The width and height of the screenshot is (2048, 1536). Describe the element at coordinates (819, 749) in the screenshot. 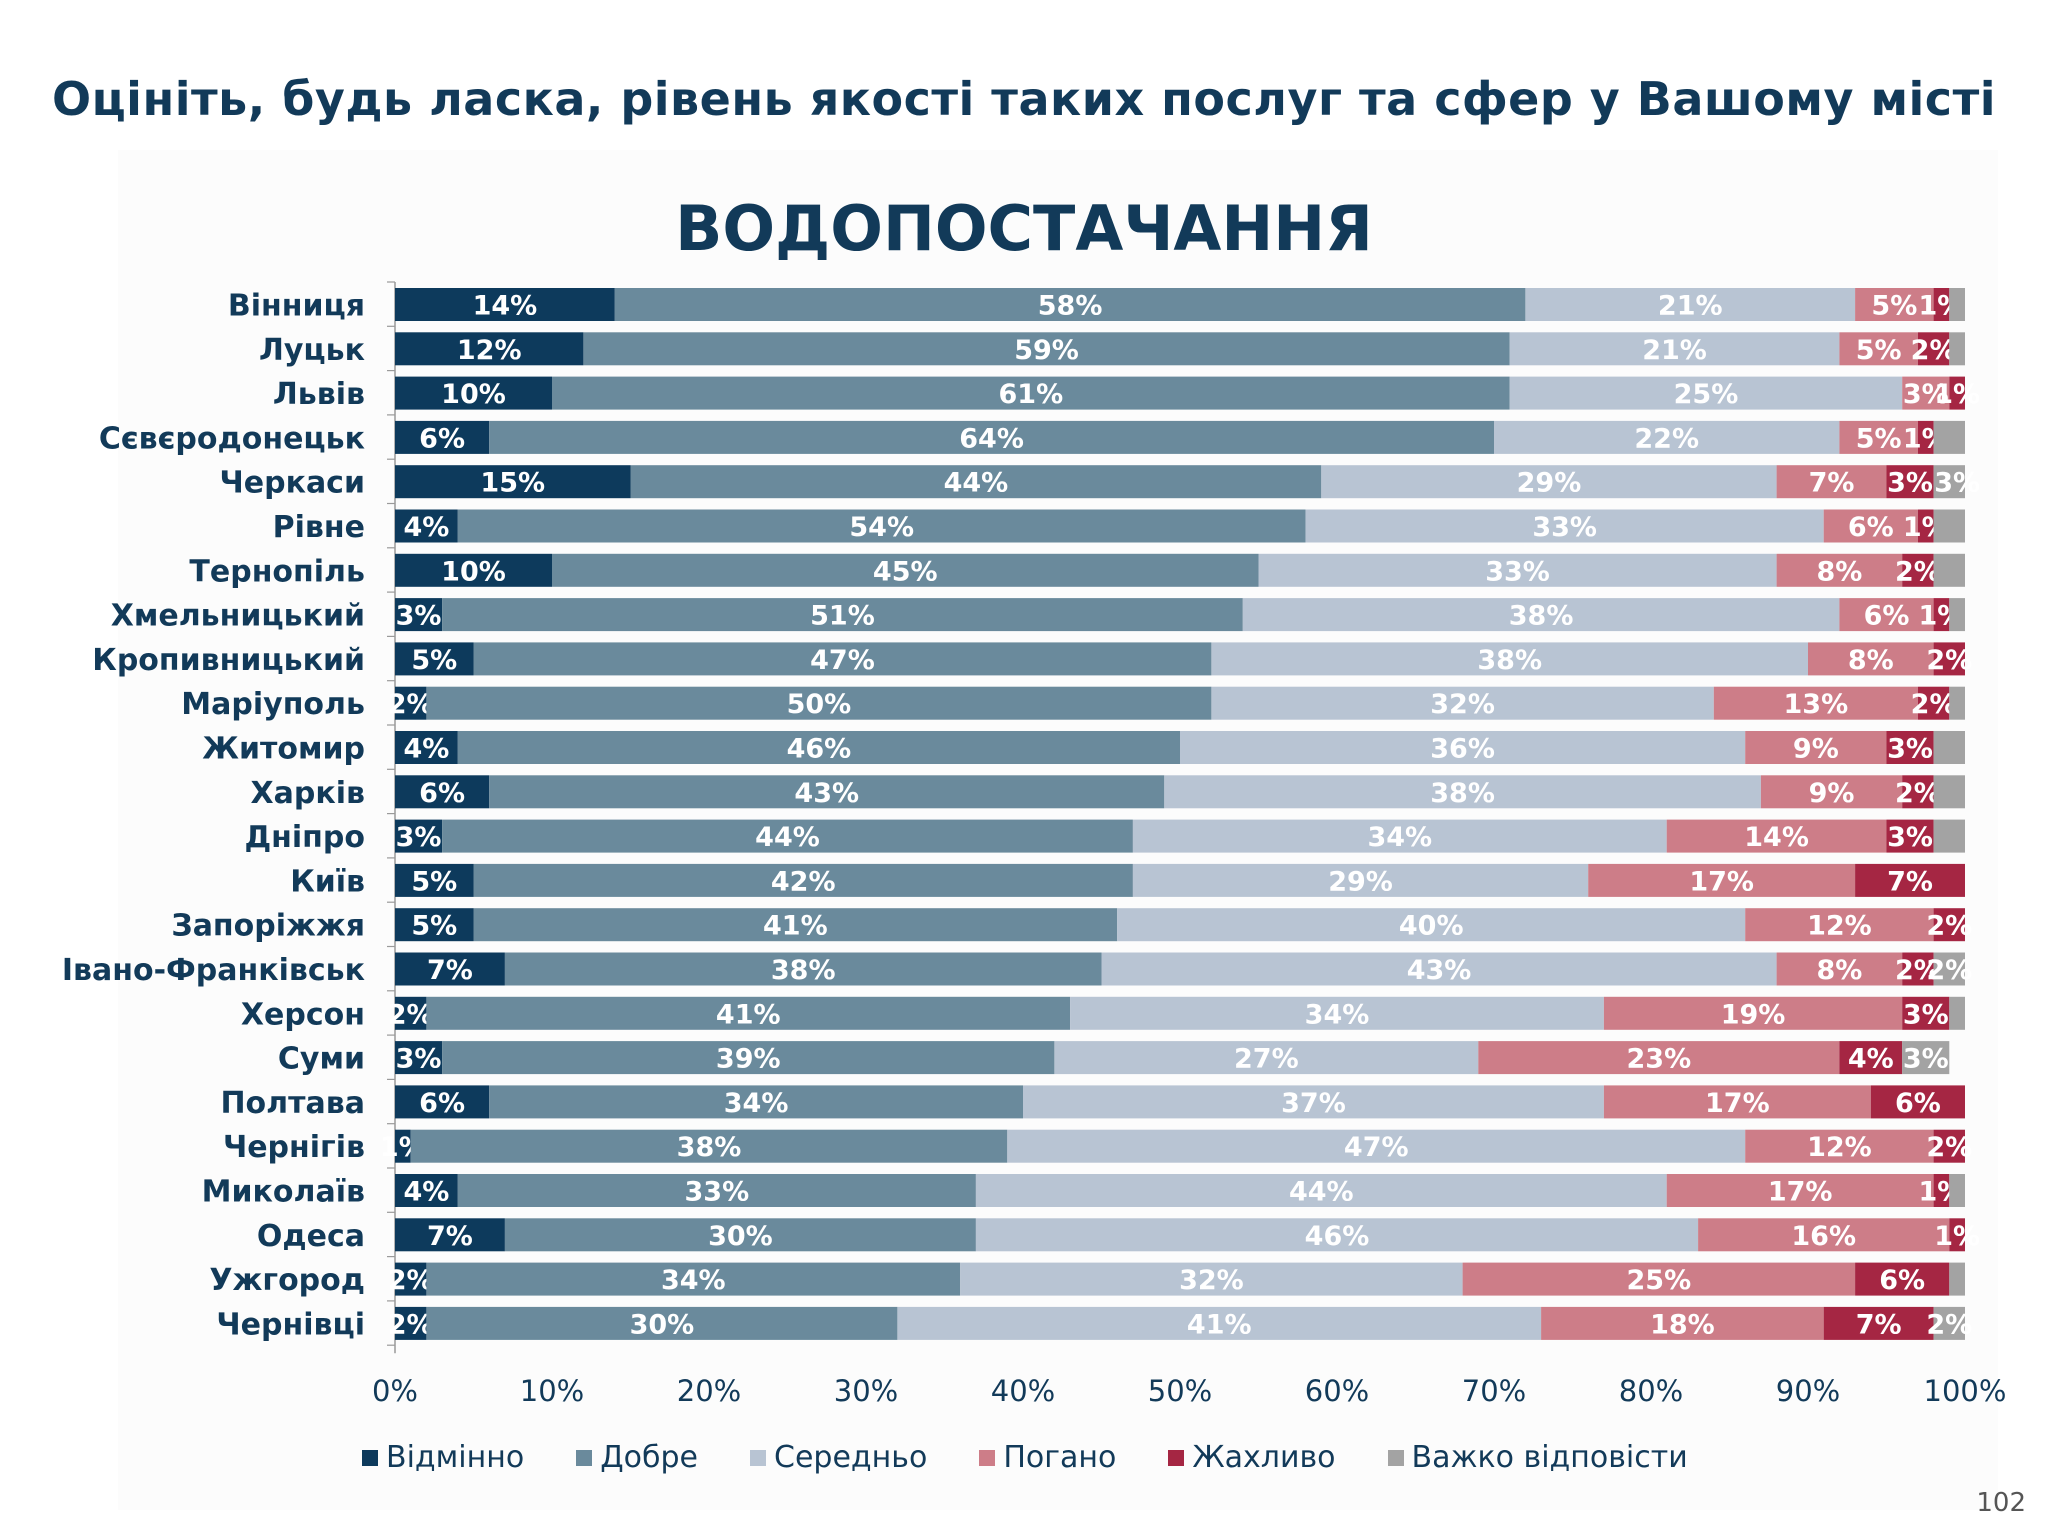

I see `data-label: 46%` at that location.